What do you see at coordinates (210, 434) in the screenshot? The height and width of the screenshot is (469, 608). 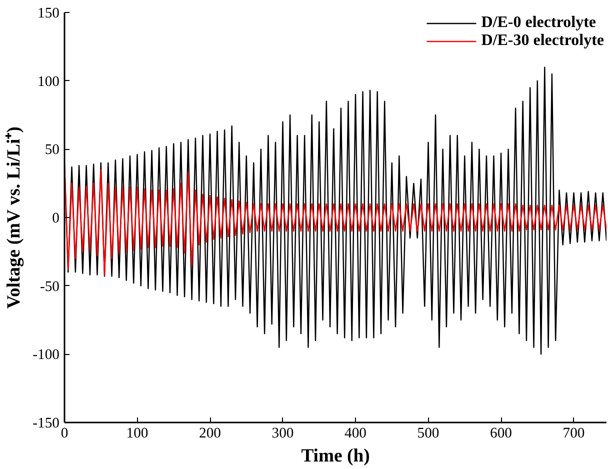 I see `x-tick-label: 200` at bounding box center [210, 434].